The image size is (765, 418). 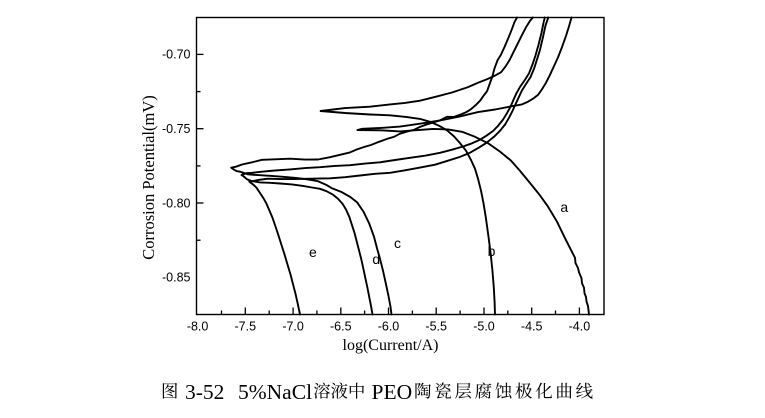 I want to click on svg-text: -5.0, so click(x=484, y=327).